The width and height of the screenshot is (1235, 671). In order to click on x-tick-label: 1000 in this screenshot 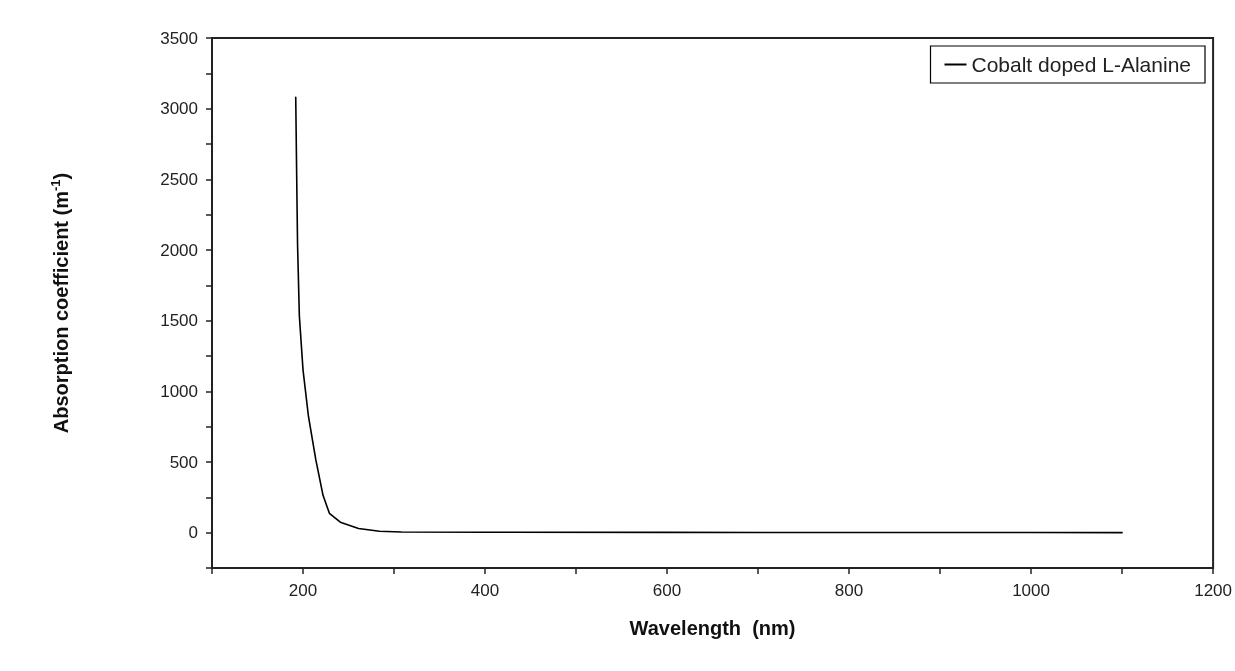, I will do `click(1031, 590)`.